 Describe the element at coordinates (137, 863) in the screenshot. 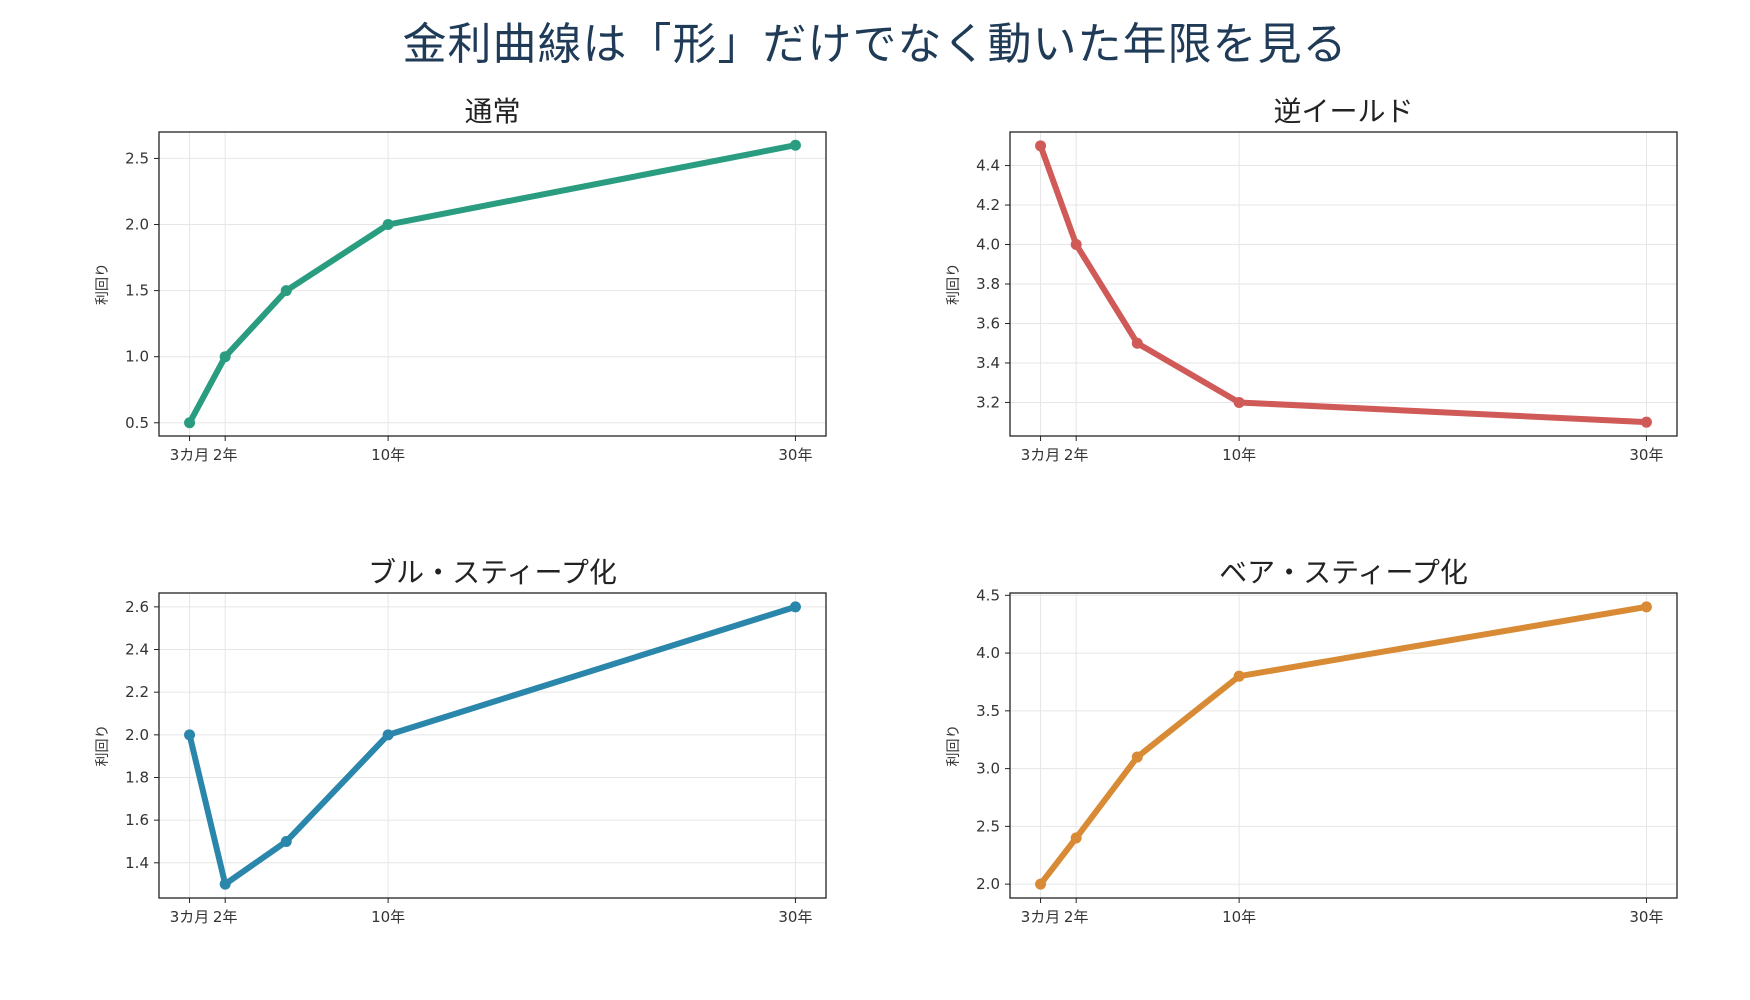

I see `y-tick-label: 1.4` at that location.